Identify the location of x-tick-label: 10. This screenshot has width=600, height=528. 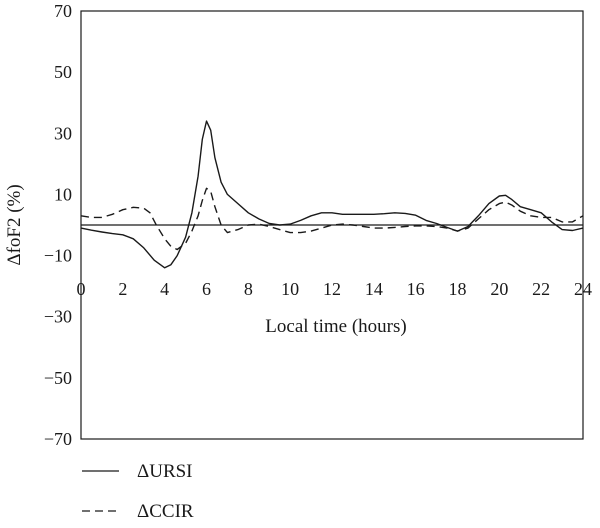
(290, 289).